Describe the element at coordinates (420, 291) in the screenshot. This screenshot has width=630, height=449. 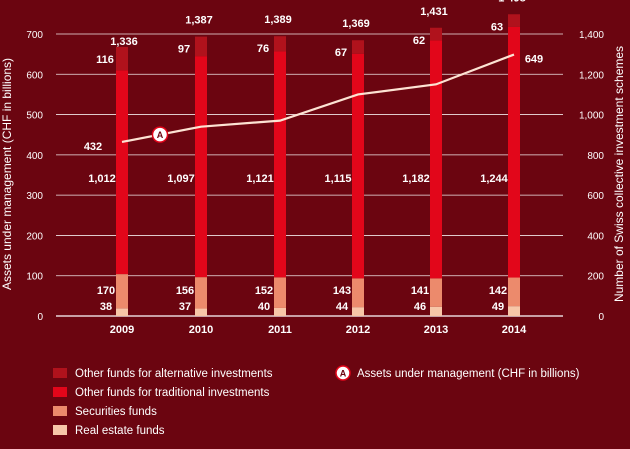
I see `bar-label-securities: 141` at that location.